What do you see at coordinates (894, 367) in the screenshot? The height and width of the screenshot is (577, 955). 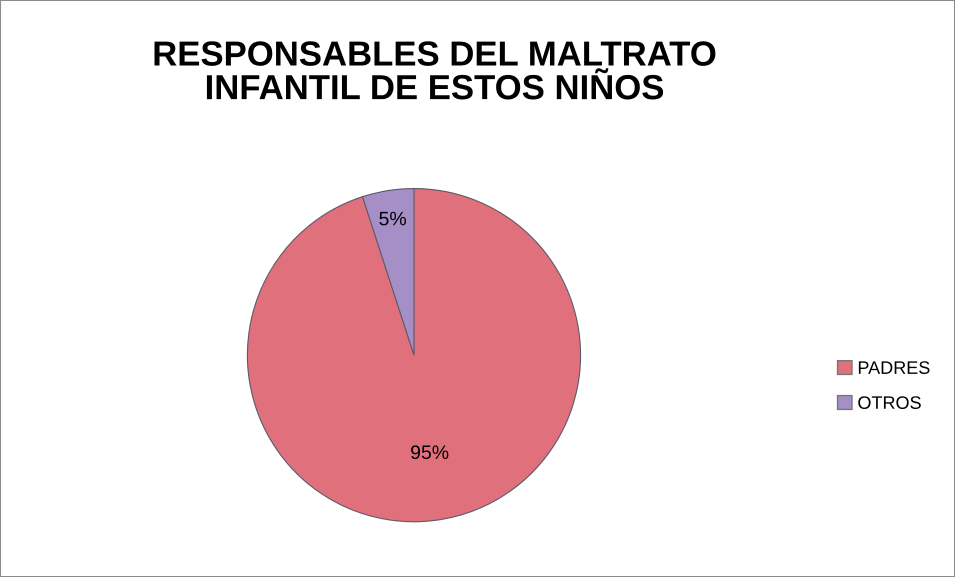 I see `legend-label: PADRES` at bounding box center [894, 367].